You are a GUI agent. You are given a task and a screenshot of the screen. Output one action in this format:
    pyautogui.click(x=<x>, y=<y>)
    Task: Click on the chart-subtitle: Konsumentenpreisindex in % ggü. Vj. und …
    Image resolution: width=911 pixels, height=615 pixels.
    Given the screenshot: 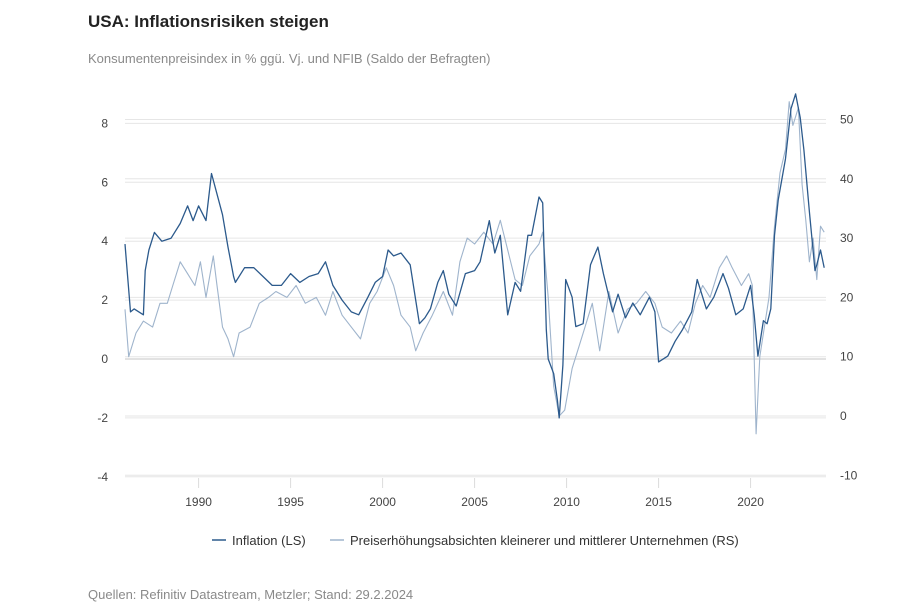 What is the action you would take?
    pyautogui.click(x=289, y=58)
    